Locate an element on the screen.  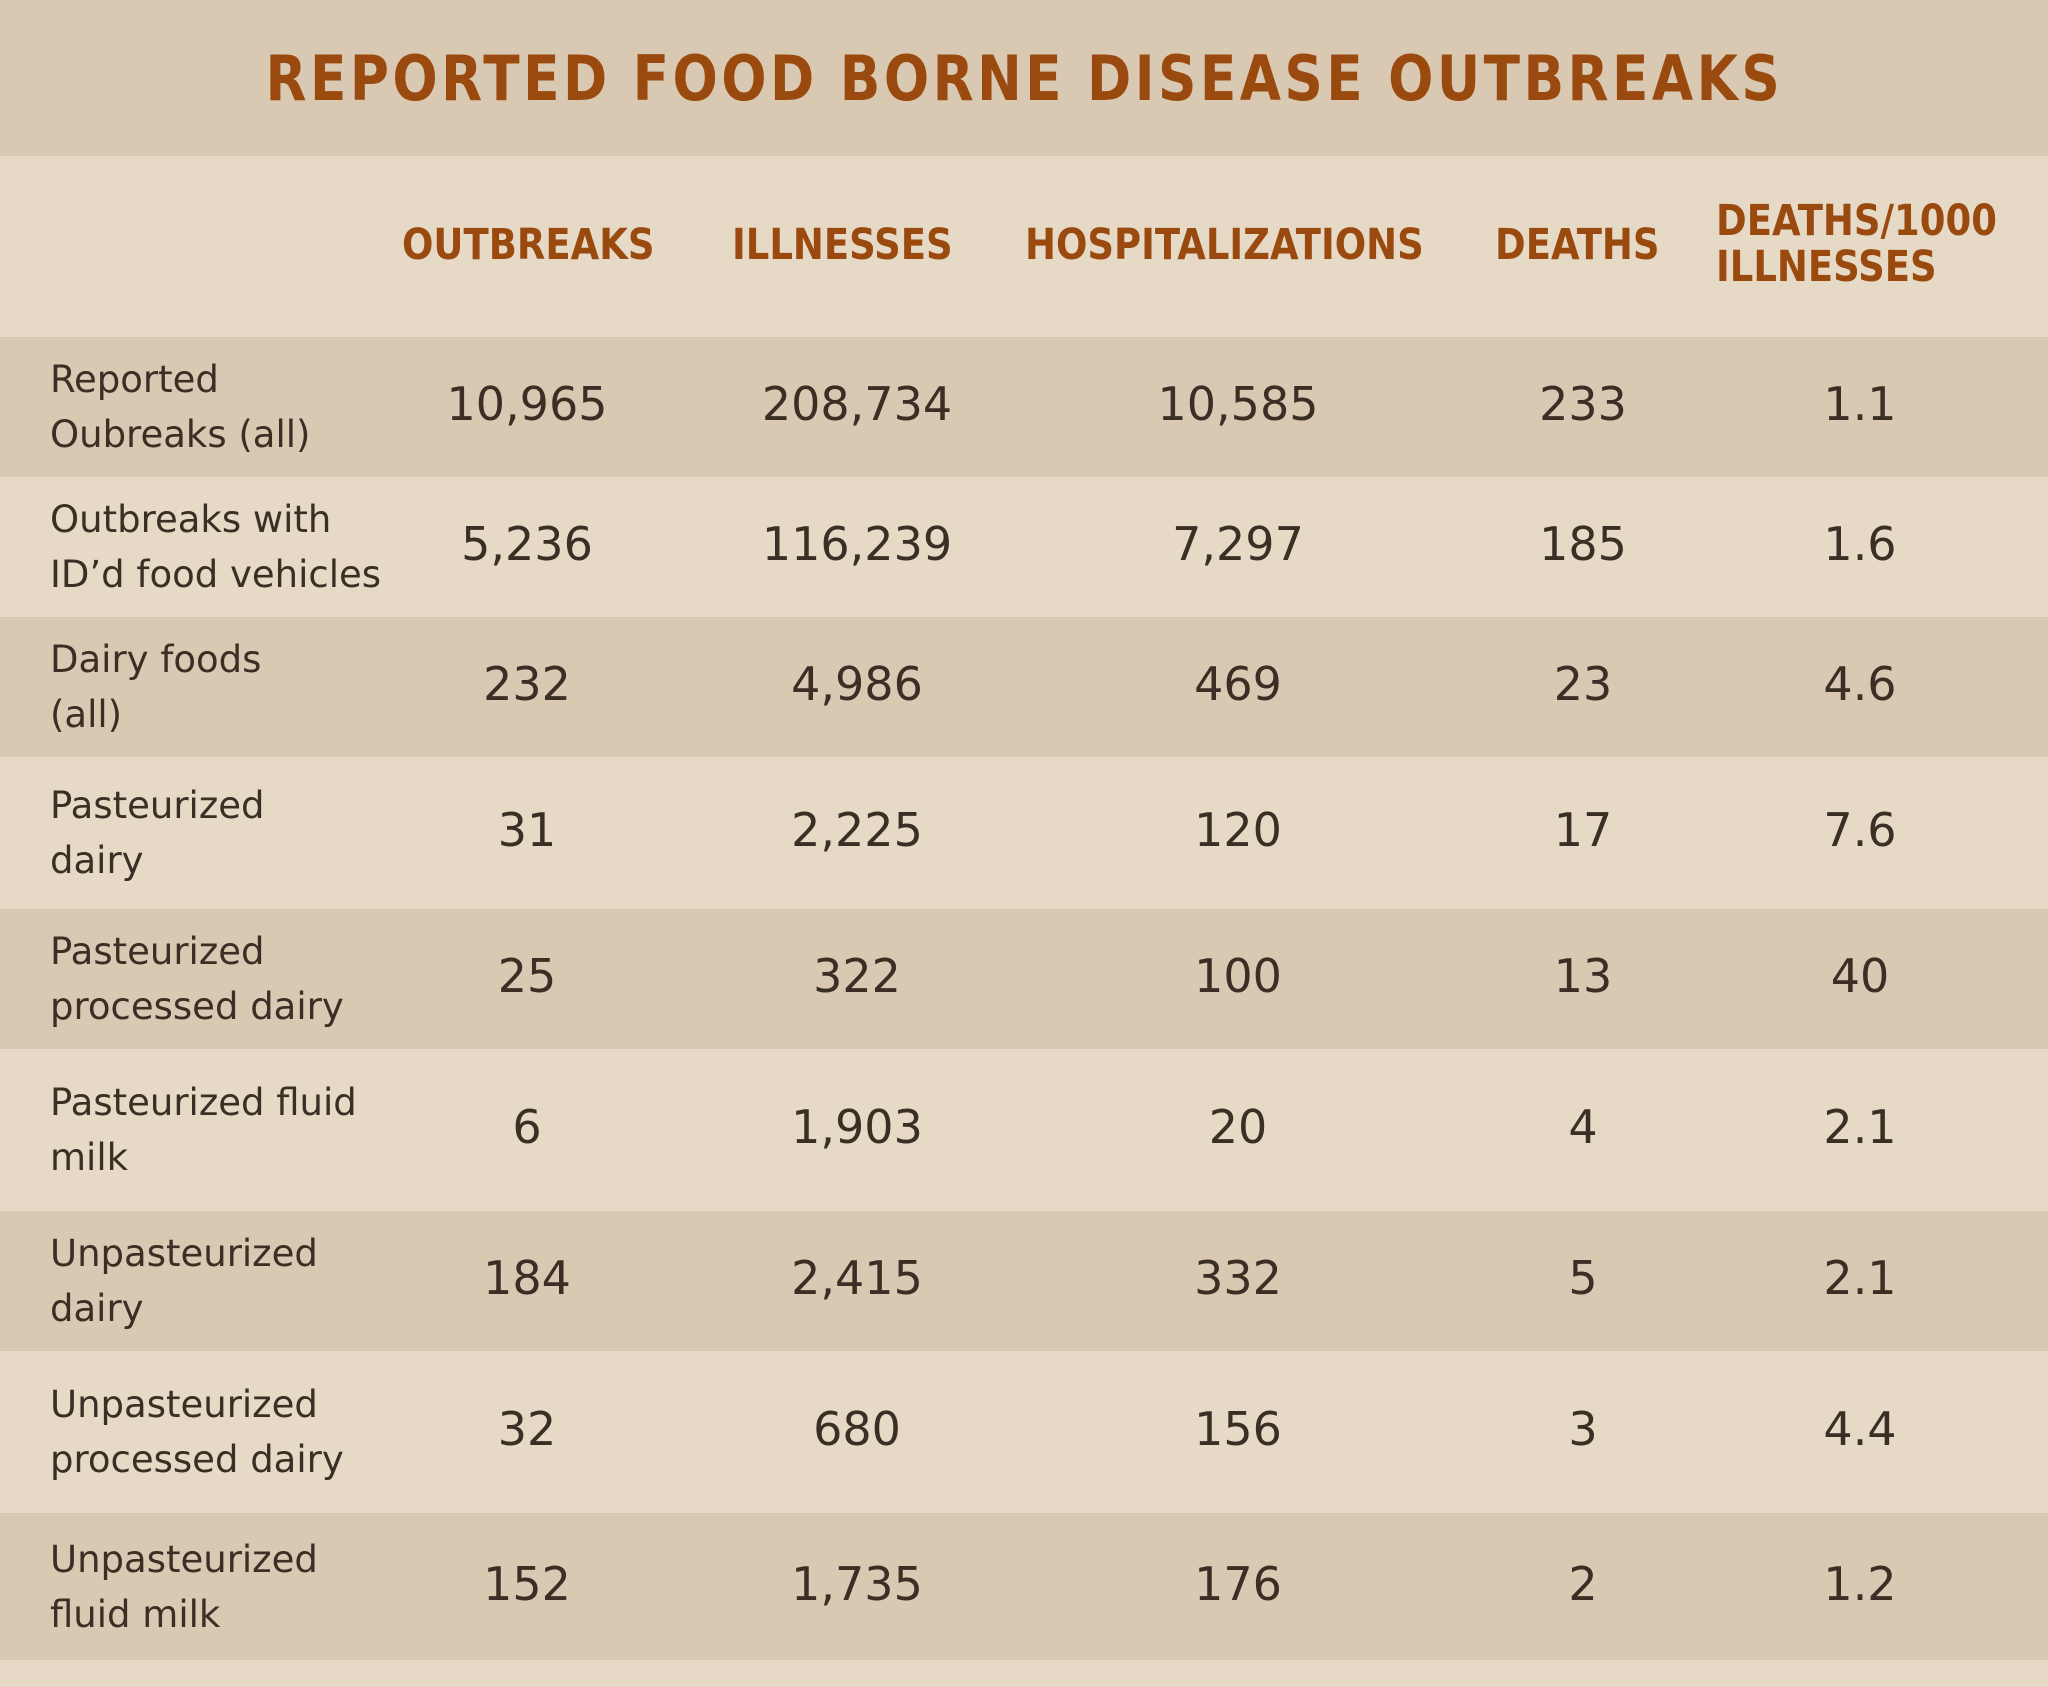
cell-hospitalizations: 332 is located at coordinates (1238, 1278).